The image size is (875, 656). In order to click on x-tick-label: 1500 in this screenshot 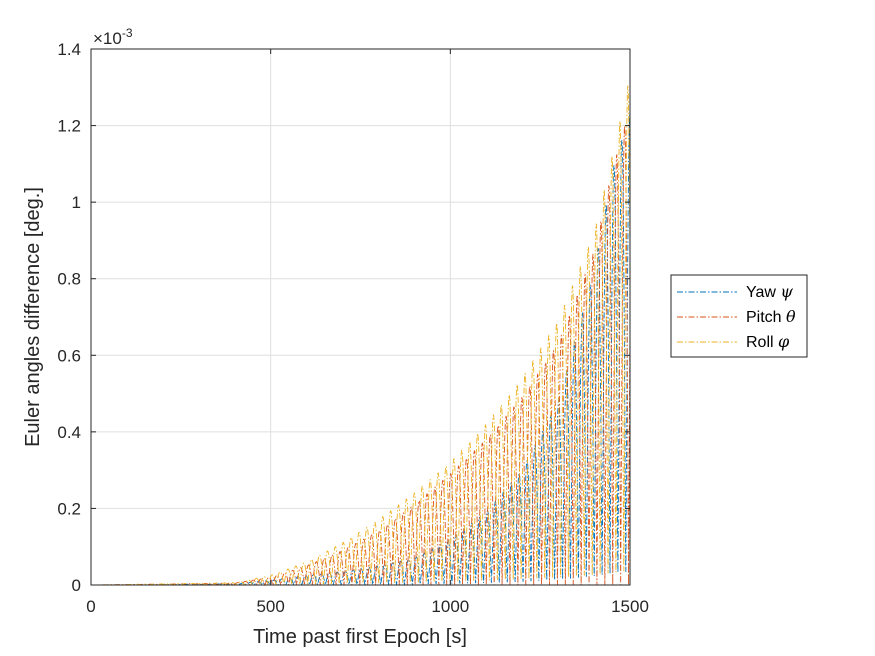, I will do `click(630, 606)`.